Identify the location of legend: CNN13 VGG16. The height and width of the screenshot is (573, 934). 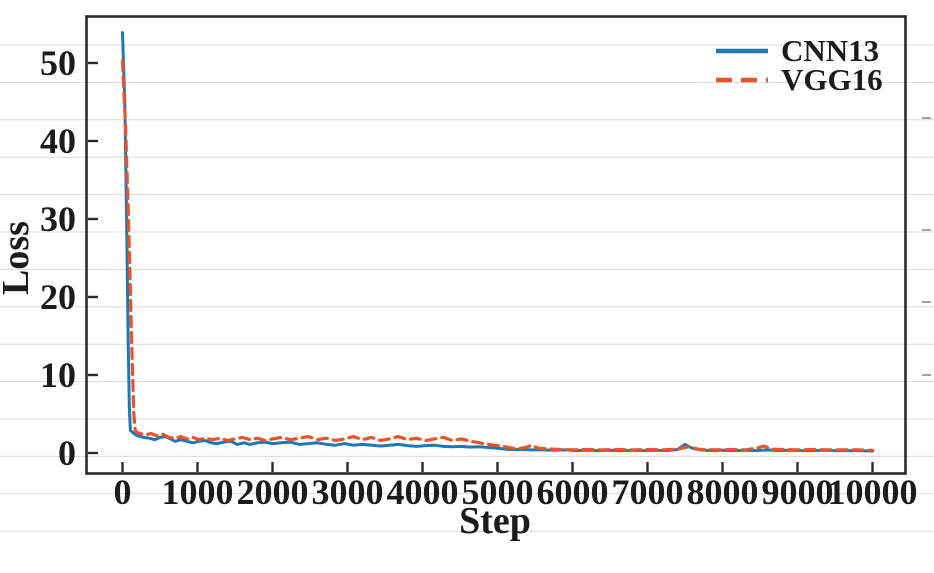
(798, 65).